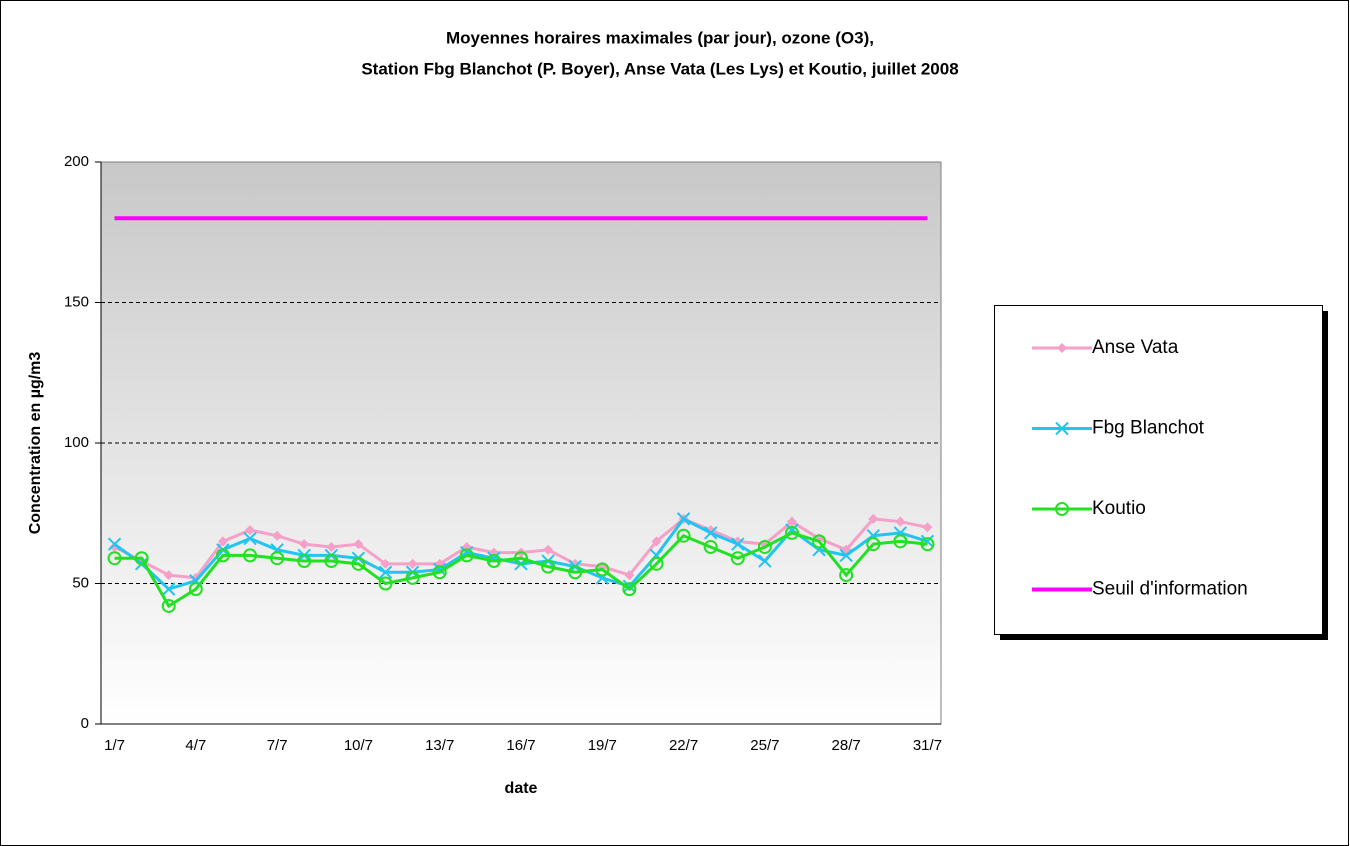 Image resolution: width=1350 pixels, height=846 pixels. I want to click on x-tick-label: 4/7, so click(195, 745).